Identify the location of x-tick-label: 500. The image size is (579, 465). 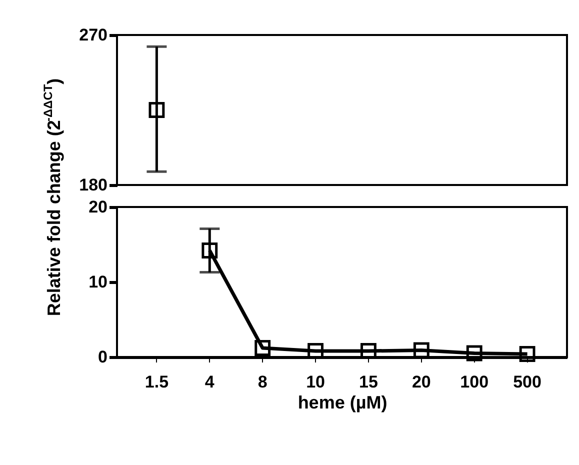
(527, 382).